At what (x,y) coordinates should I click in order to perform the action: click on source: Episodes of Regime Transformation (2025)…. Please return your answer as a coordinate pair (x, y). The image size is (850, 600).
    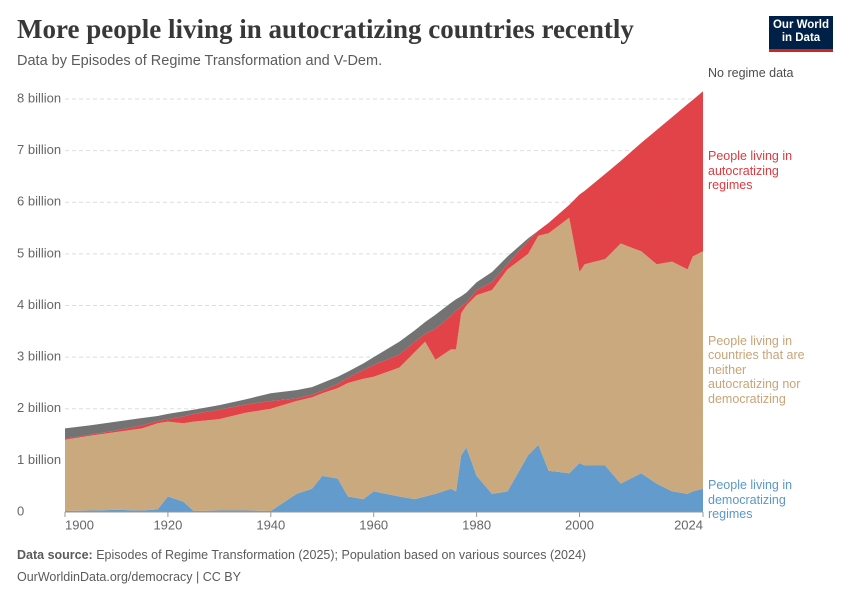
    Looking at the image, I should click on (341, 555).